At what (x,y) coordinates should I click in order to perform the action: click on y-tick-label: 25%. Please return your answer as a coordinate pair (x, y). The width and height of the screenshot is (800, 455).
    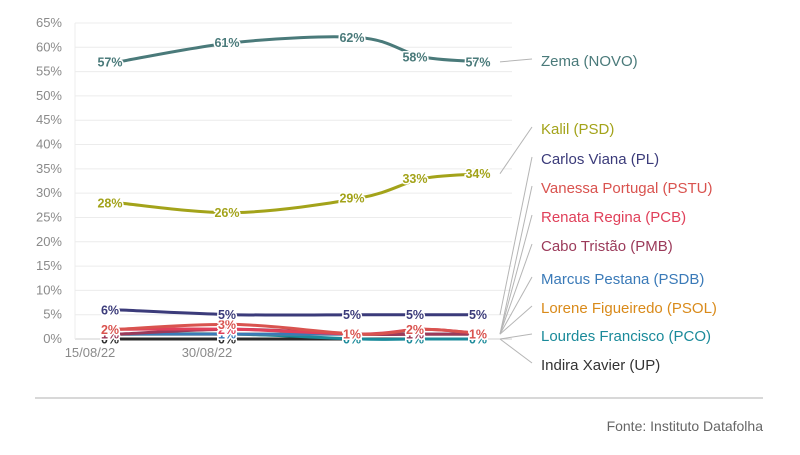
    Looking at the image, I should click on (49, 216).